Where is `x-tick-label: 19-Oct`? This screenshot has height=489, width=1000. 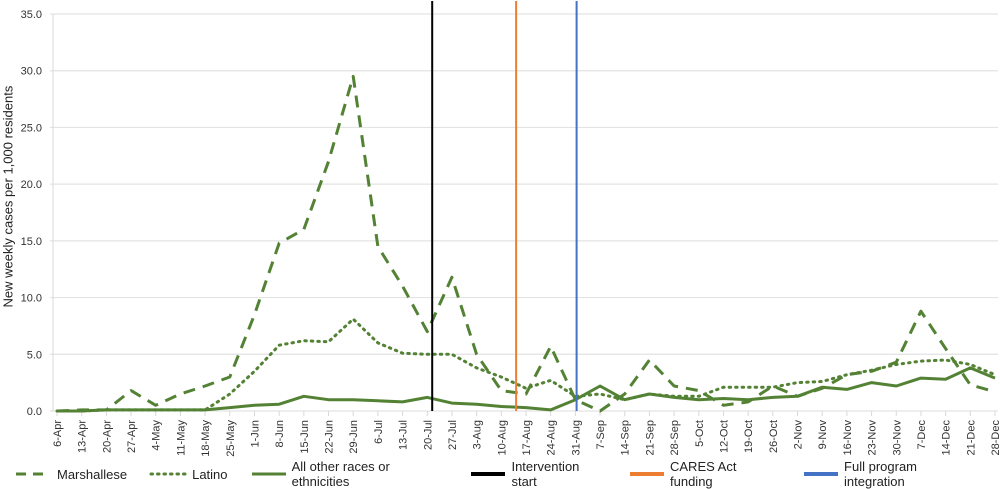 x-tick-label: 19-Oct is located at coordinates (749, 436).